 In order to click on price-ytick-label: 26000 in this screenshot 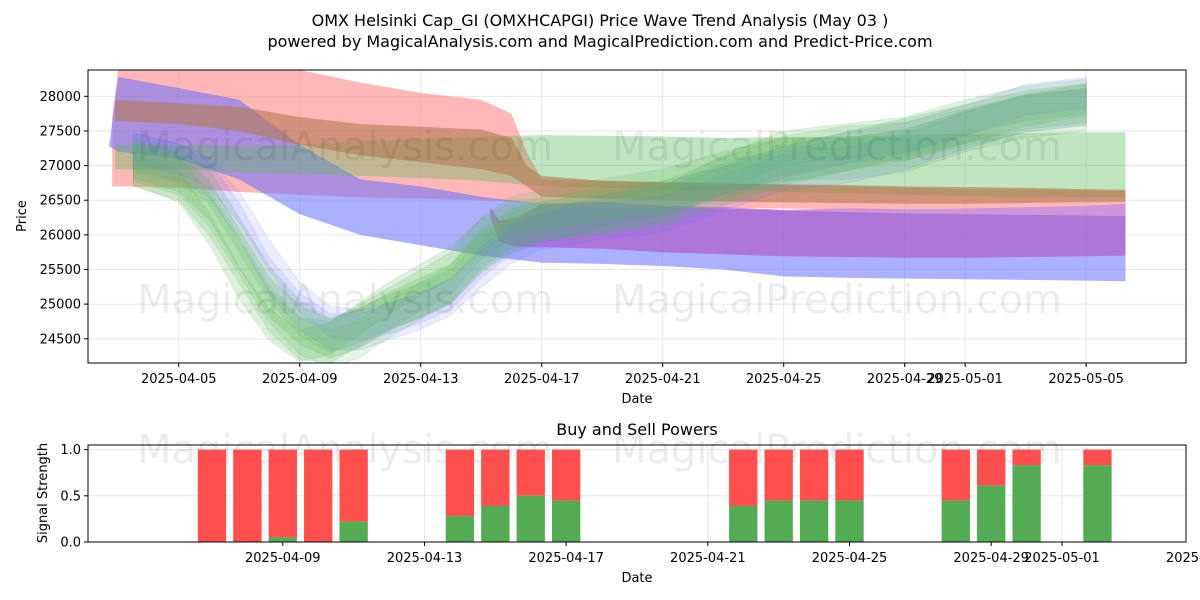, I will do `click(60, 235)`.